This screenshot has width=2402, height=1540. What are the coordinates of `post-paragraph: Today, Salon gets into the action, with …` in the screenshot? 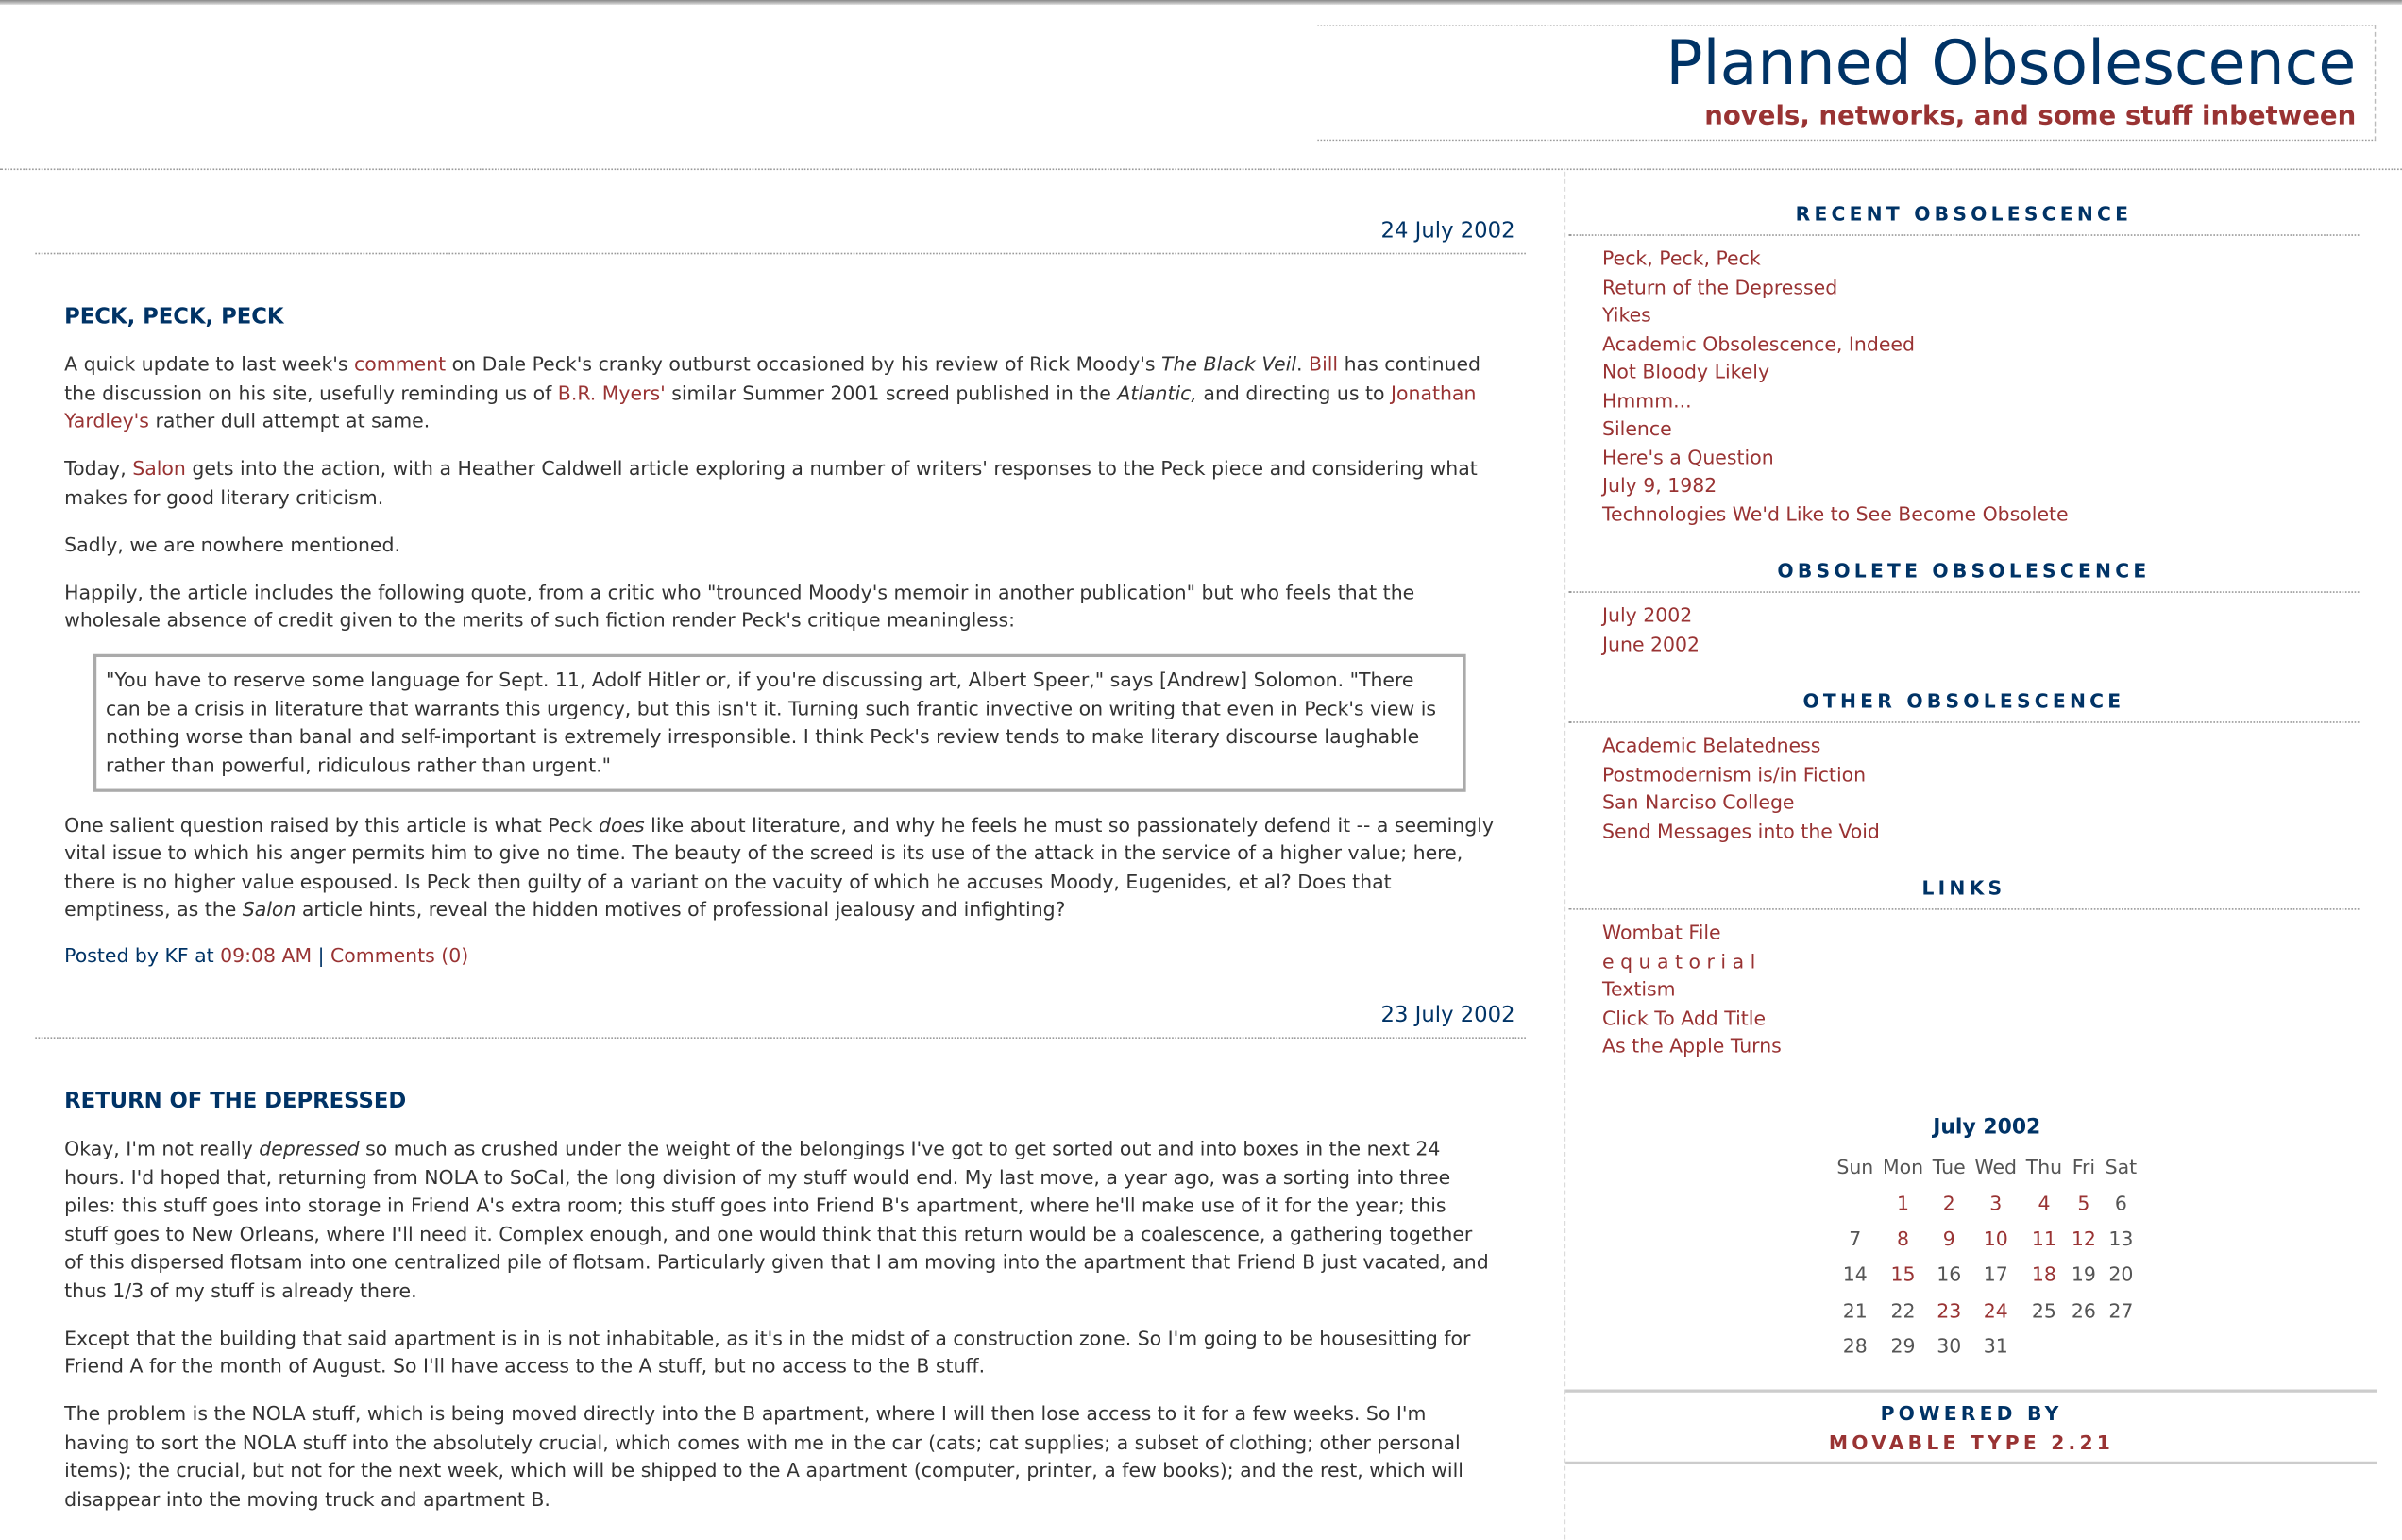 It's located at (779, 484).